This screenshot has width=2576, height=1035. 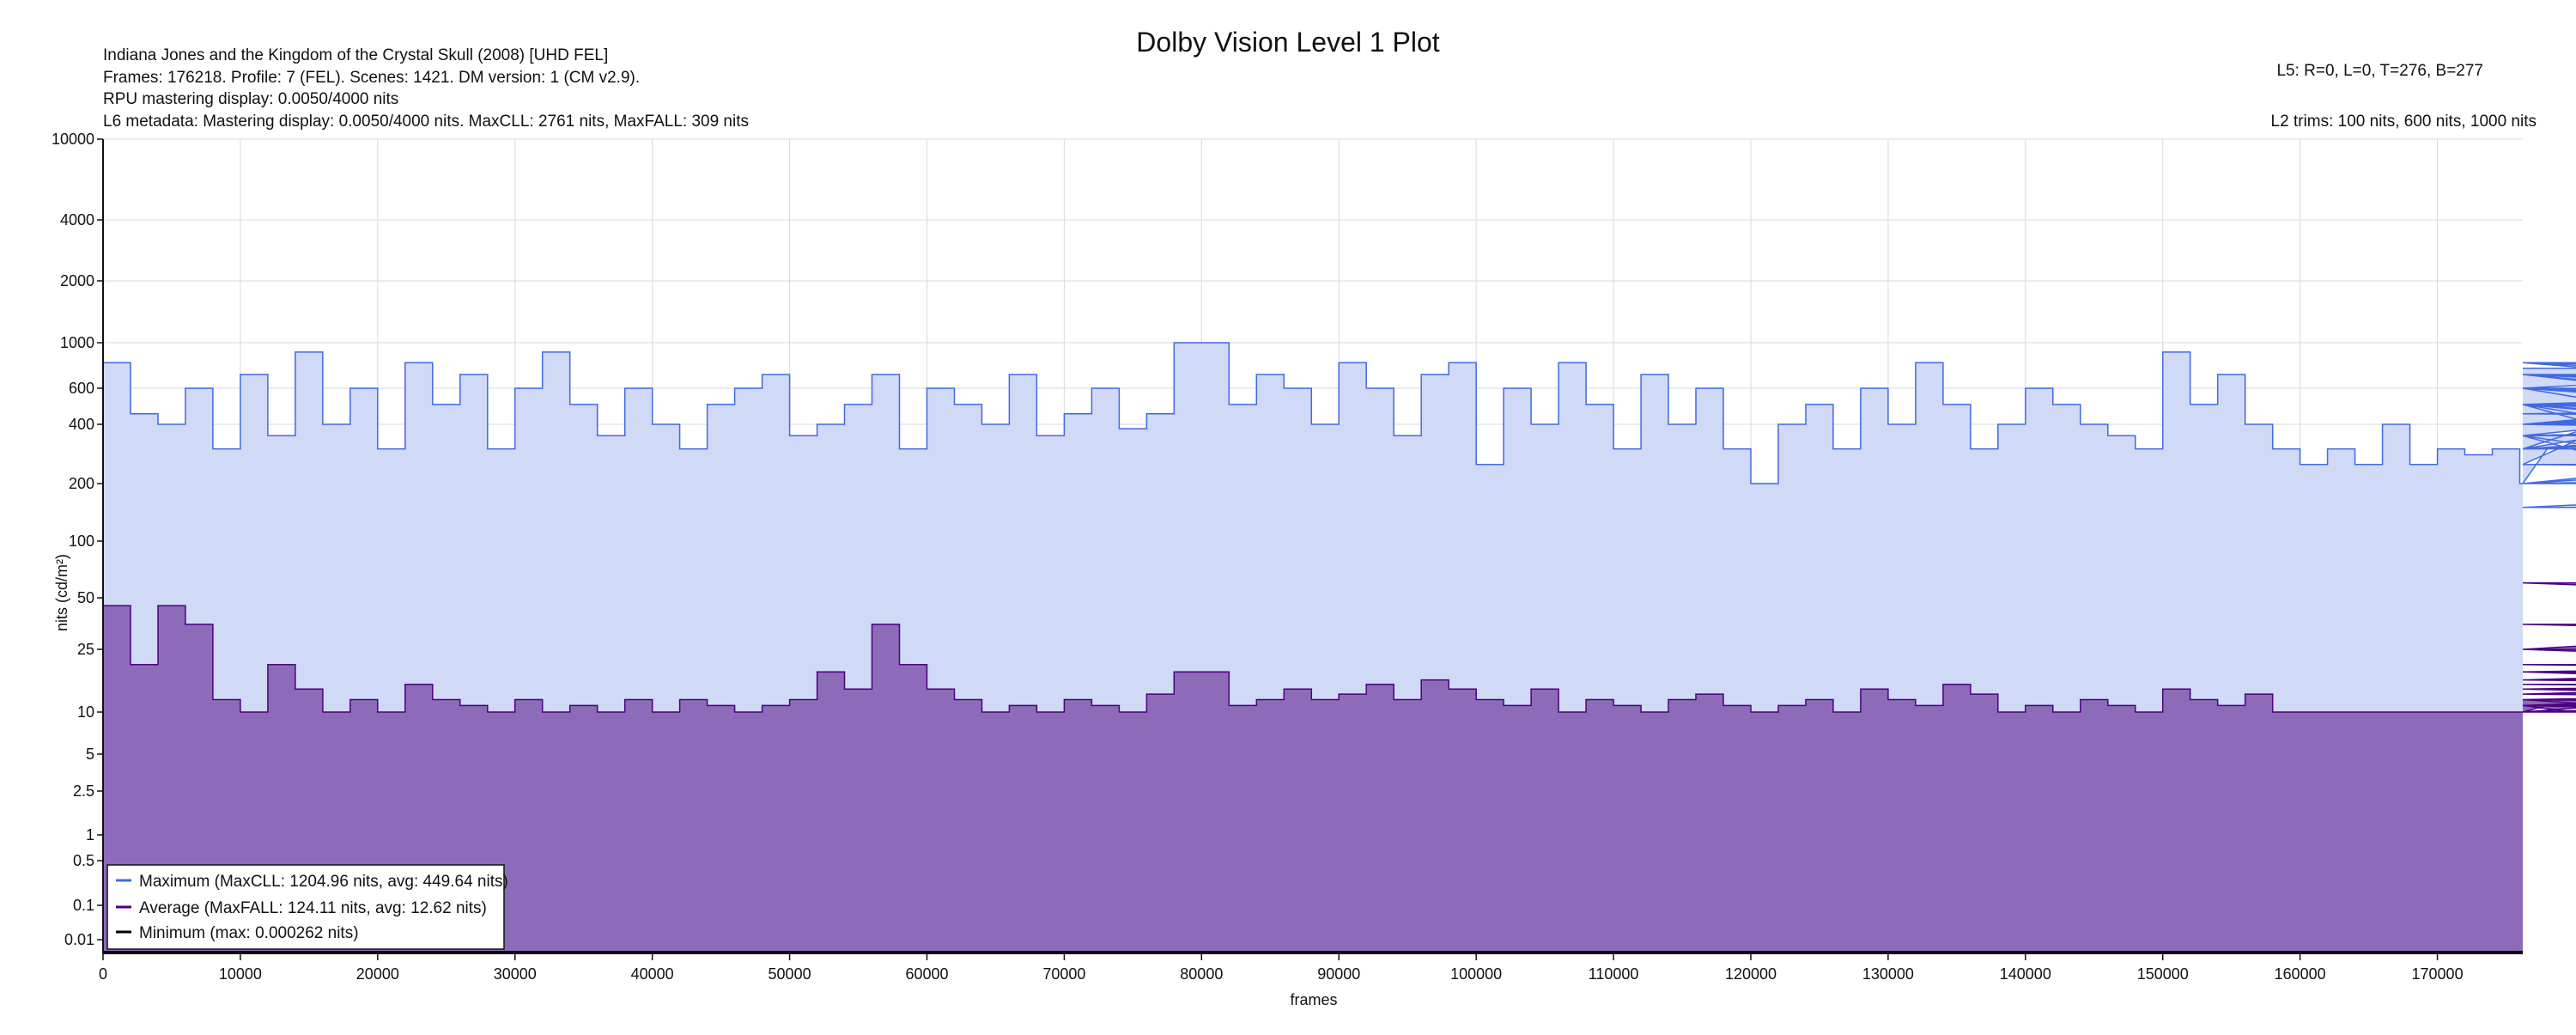 What do you see at coordinates (61, 592) in the screenshot?
I see `y-axis-label: nits (cd/m²)` at bounding box center [61, 592].